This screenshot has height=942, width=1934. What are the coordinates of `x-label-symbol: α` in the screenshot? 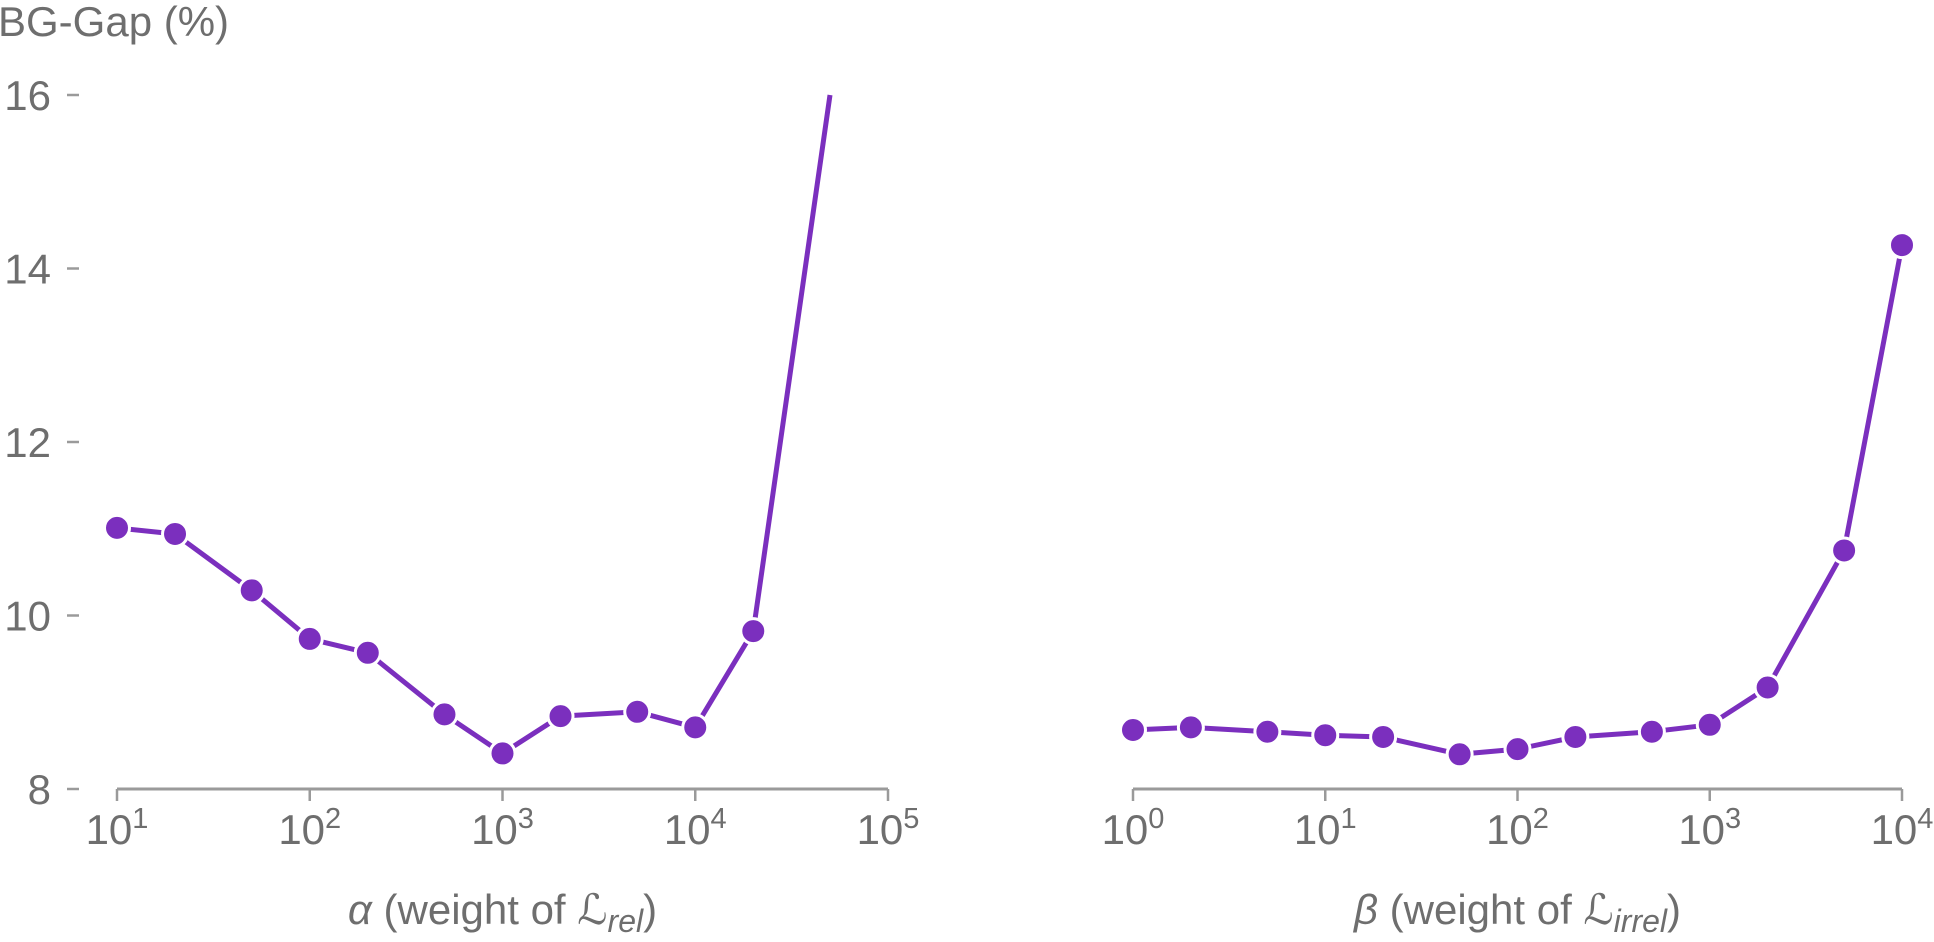 It's located at (360, 909).